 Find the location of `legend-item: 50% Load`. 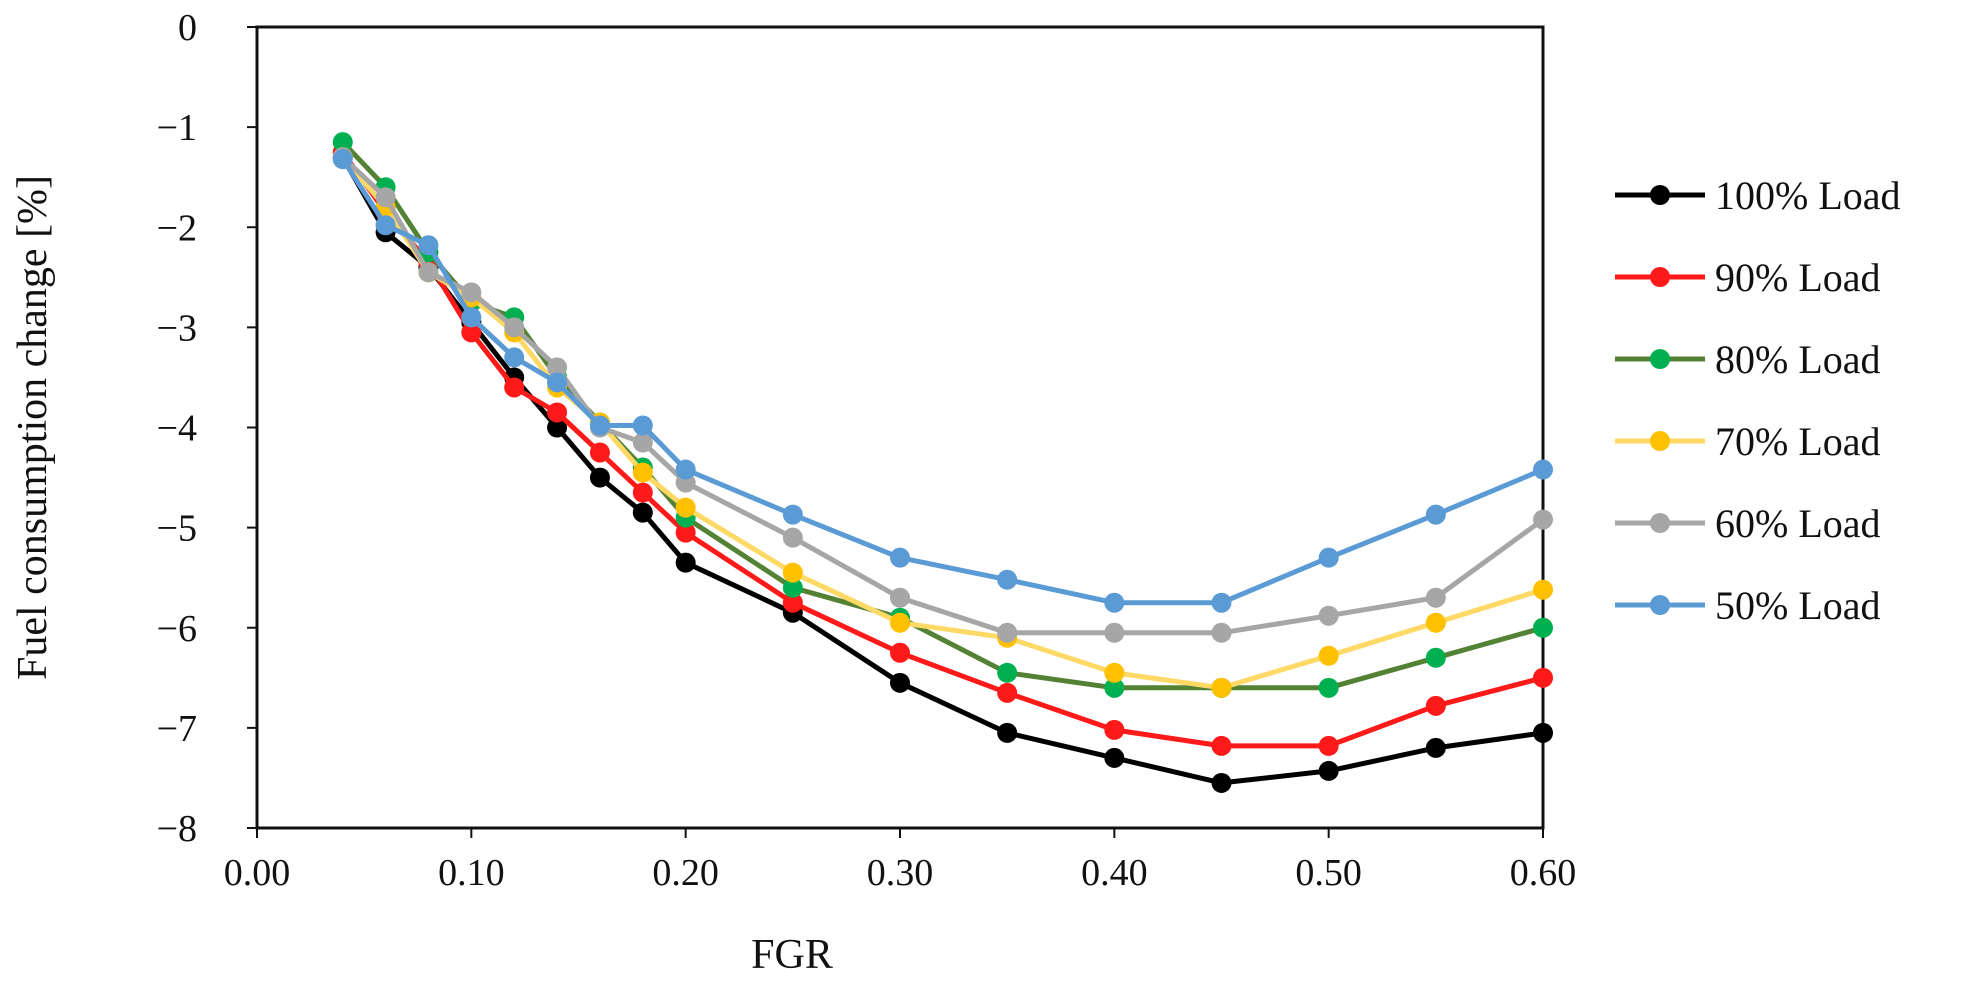

legend-item: 50% Load is located at coordinates (1748, 605).